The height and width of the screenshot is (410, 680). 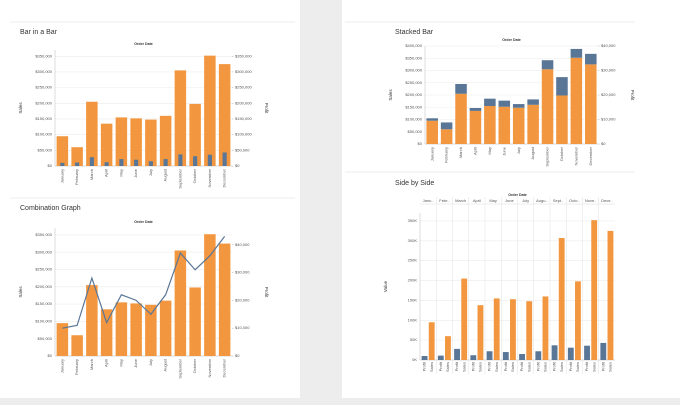 I want to click on x-tick-label: March, so click(x=91, y=174).